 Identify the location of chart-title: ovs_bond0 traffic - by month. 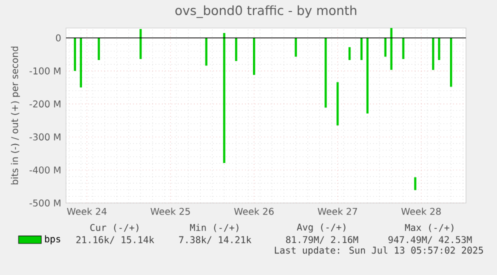
(265, 11).